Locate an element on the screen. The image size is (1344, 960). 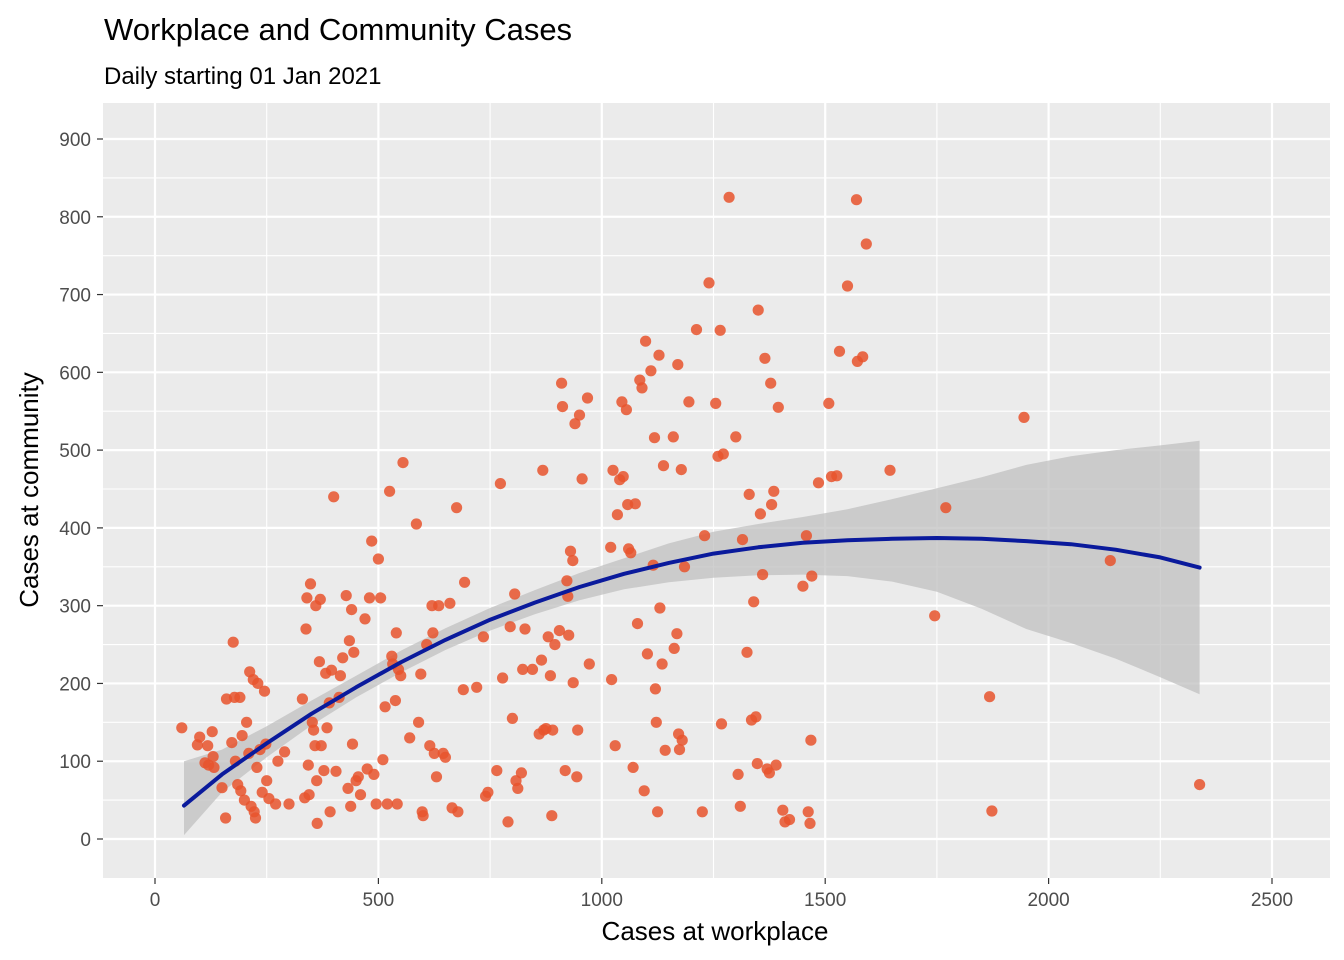
y-axis-title: Cases at community is located at coordinates (29, 490).